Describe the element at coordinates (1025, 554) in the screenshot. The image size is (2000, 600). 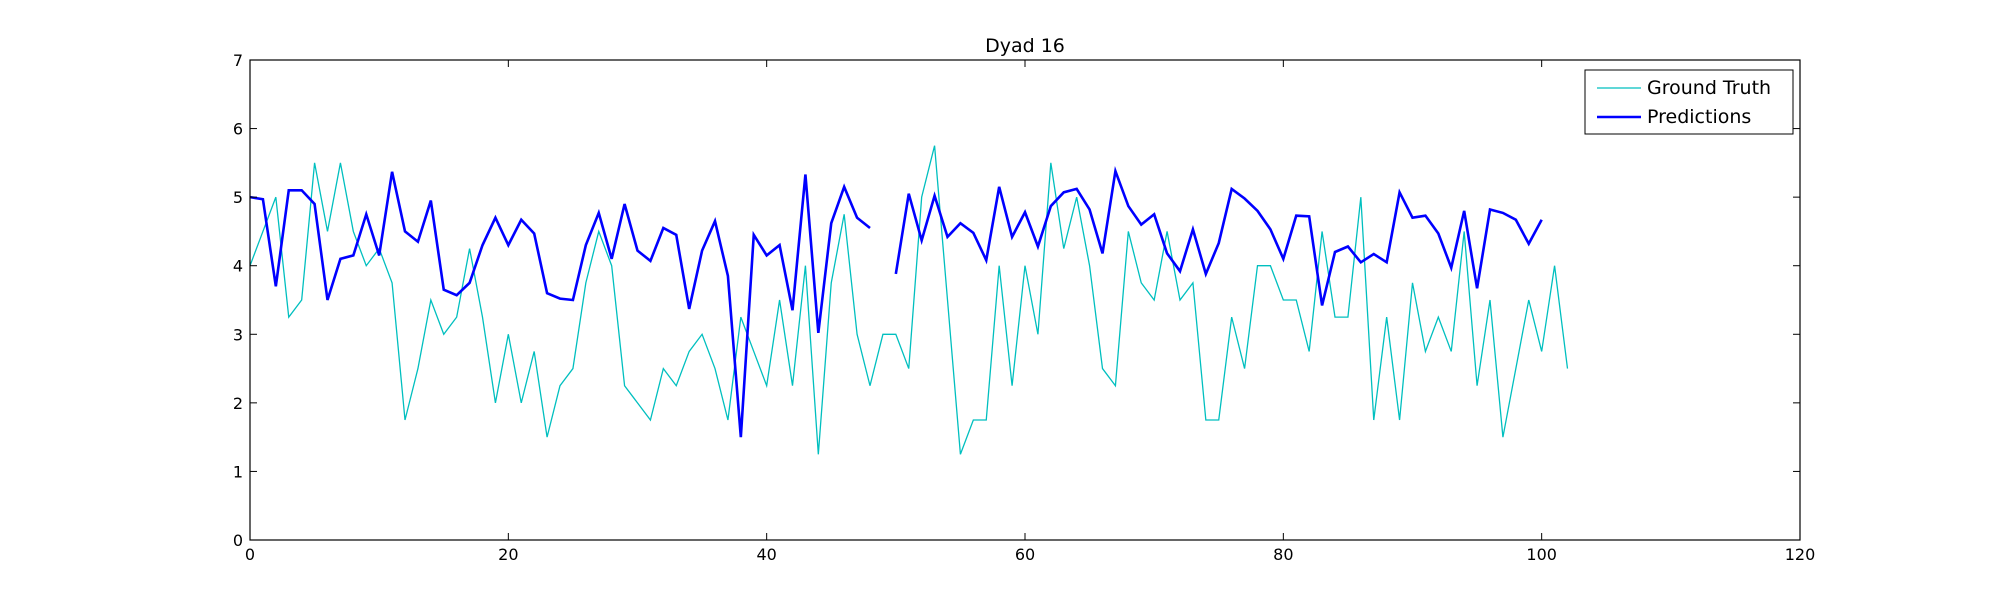
I see `x-tick-label: 60` at that location.